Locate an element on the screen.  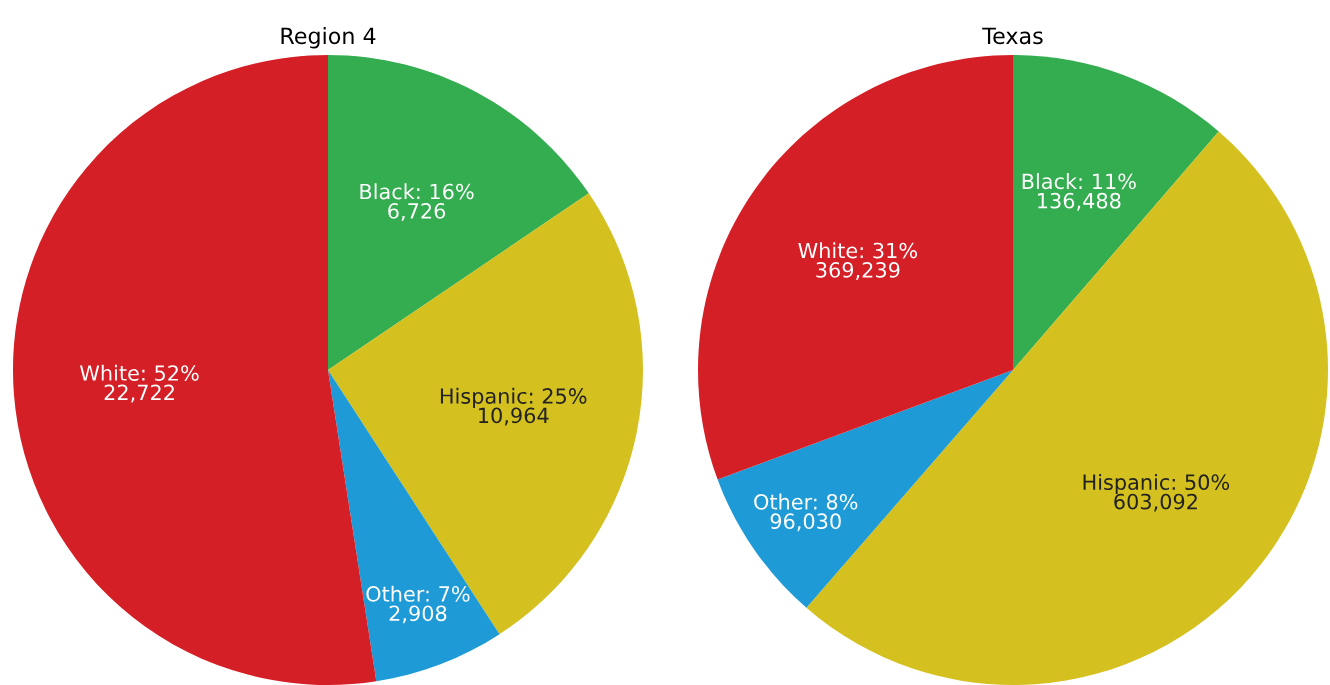
slice-label: Hispanic: 50% 603,092 is located at coordinates (1156, 492).